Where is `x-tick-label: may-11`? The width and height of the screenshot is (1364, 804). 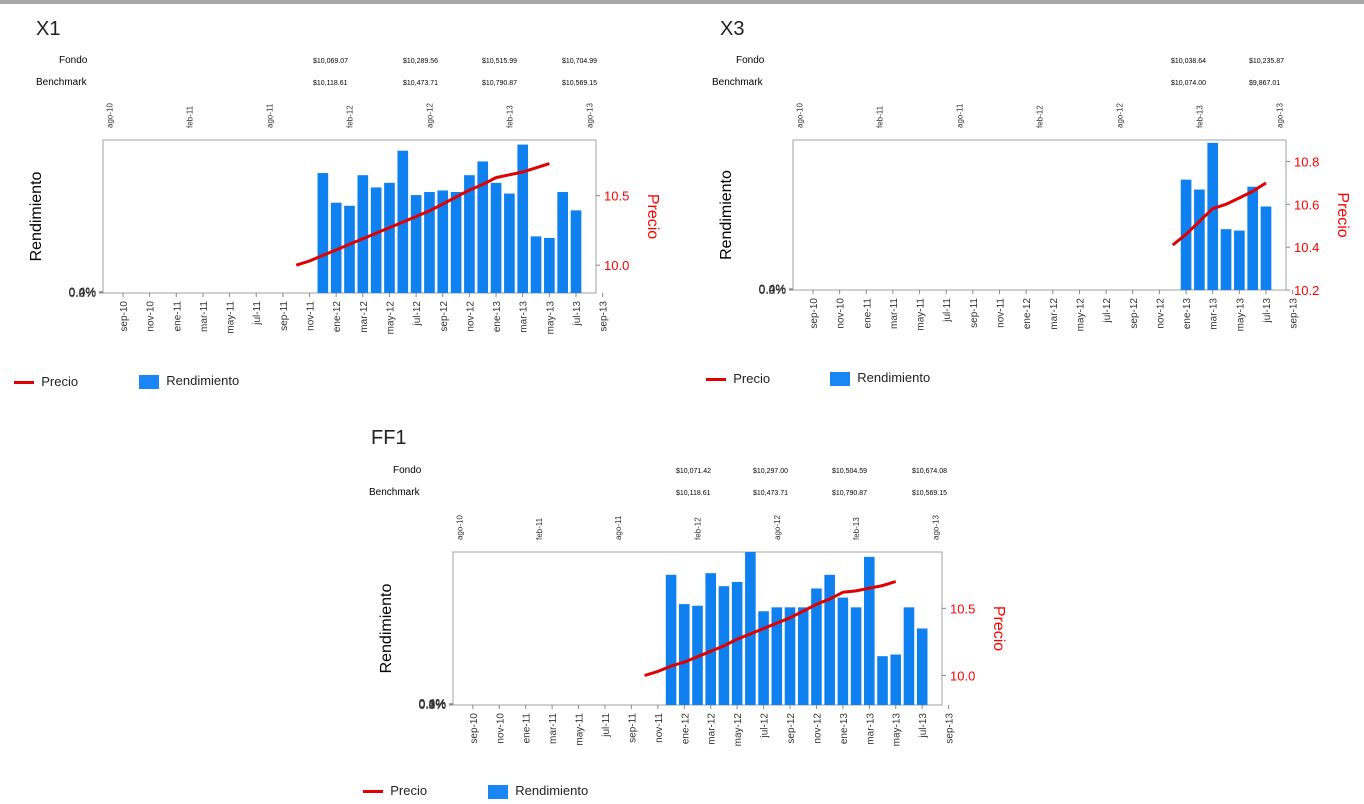
x-tick-label: may-11 is located at coordinates (580, 729).